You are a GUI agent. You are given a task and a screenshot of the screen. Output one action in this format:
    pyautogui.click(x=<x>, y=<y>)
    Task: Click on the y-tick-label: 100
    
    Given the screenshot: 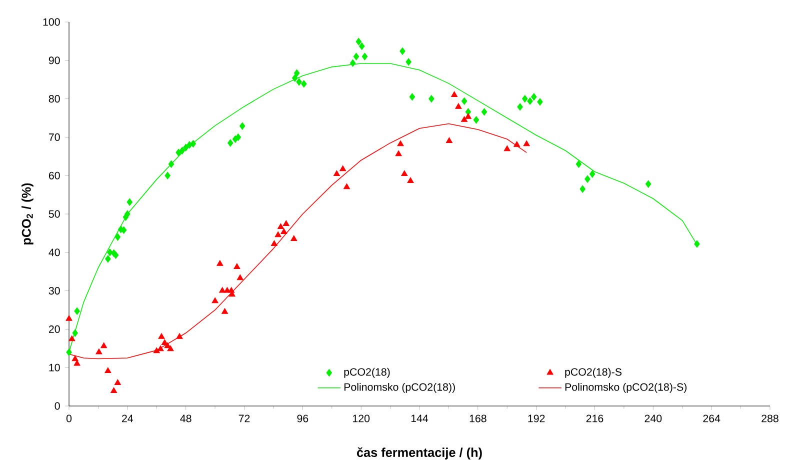 What is the action you would take?
    pyautogui.click(x=51, y=22)
    